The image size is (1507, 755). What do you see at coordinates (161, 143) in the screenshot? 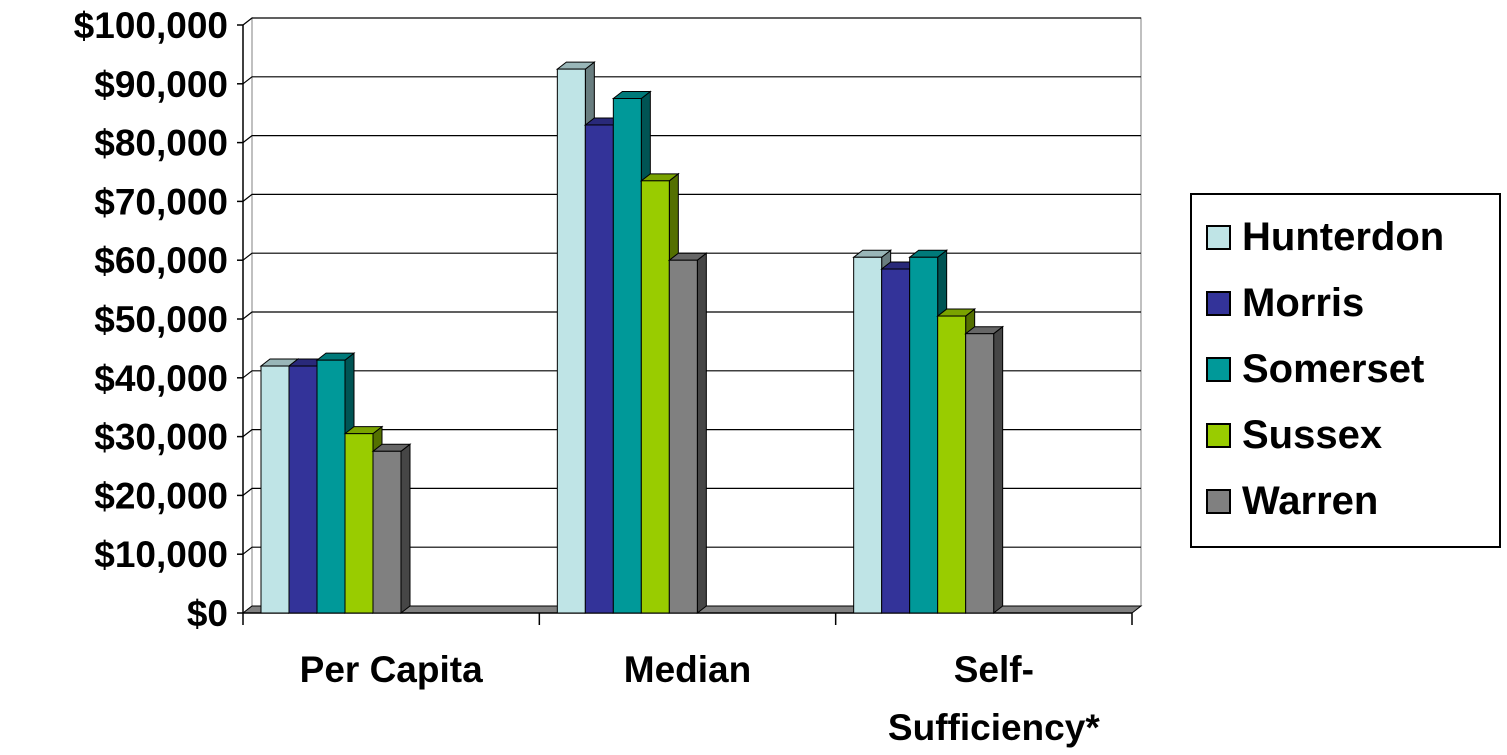
I see `y-tick-label: $80,000` at bounding box center [161, 143].